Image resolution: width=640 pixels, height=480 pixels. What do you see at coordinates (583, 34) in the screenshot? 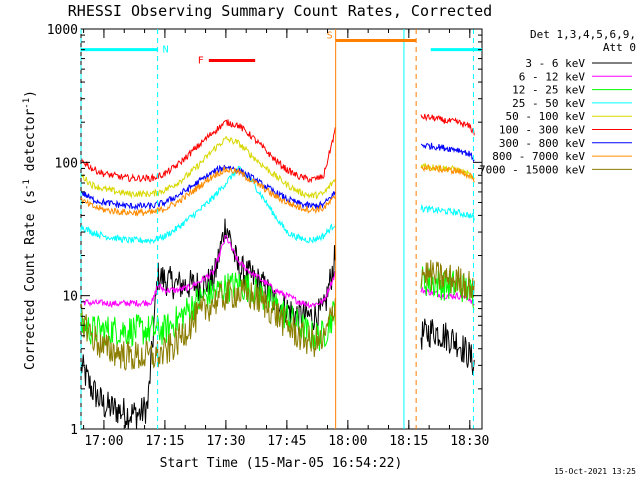
I see `legend-header-line-1: Det 1,3,4,5,6,9,` at bounding box center [583, 34].